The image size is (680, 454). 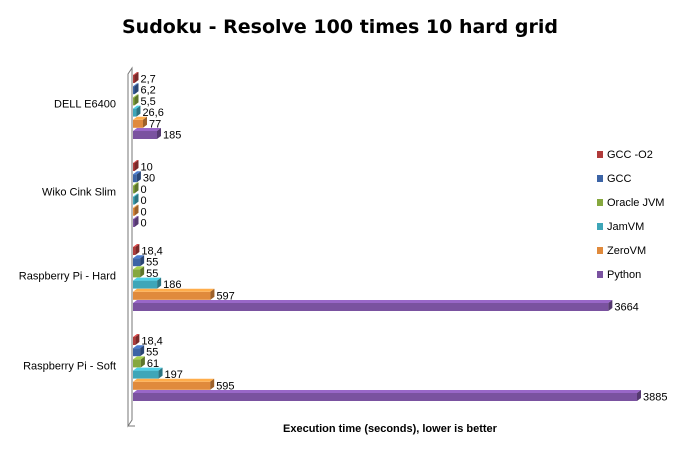 I want to click on legend-item-gcc-o2: GCC -O2, so click(x=625, y=155).